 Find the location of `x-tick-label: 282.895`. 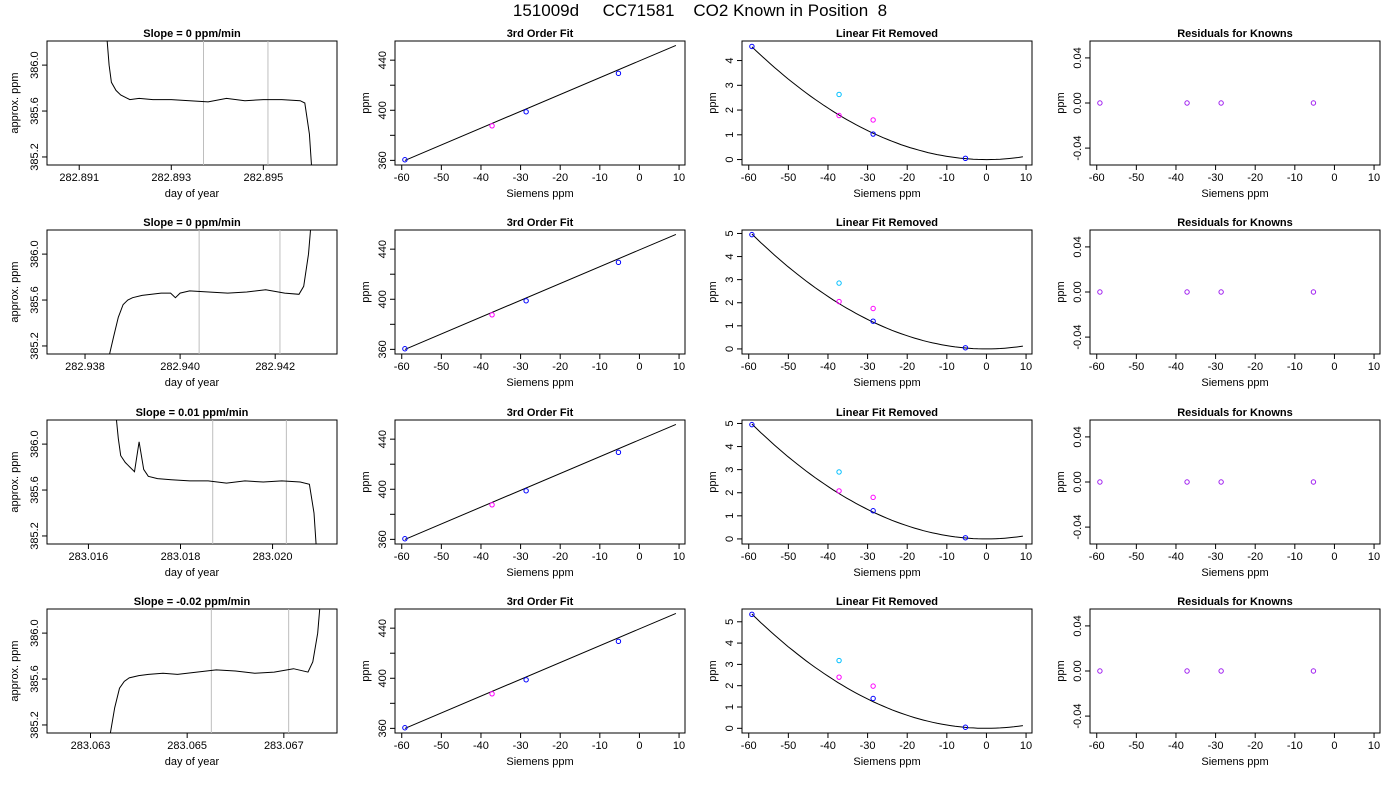

x-tick-label: 282.895 is located at coordinates (263, 178).